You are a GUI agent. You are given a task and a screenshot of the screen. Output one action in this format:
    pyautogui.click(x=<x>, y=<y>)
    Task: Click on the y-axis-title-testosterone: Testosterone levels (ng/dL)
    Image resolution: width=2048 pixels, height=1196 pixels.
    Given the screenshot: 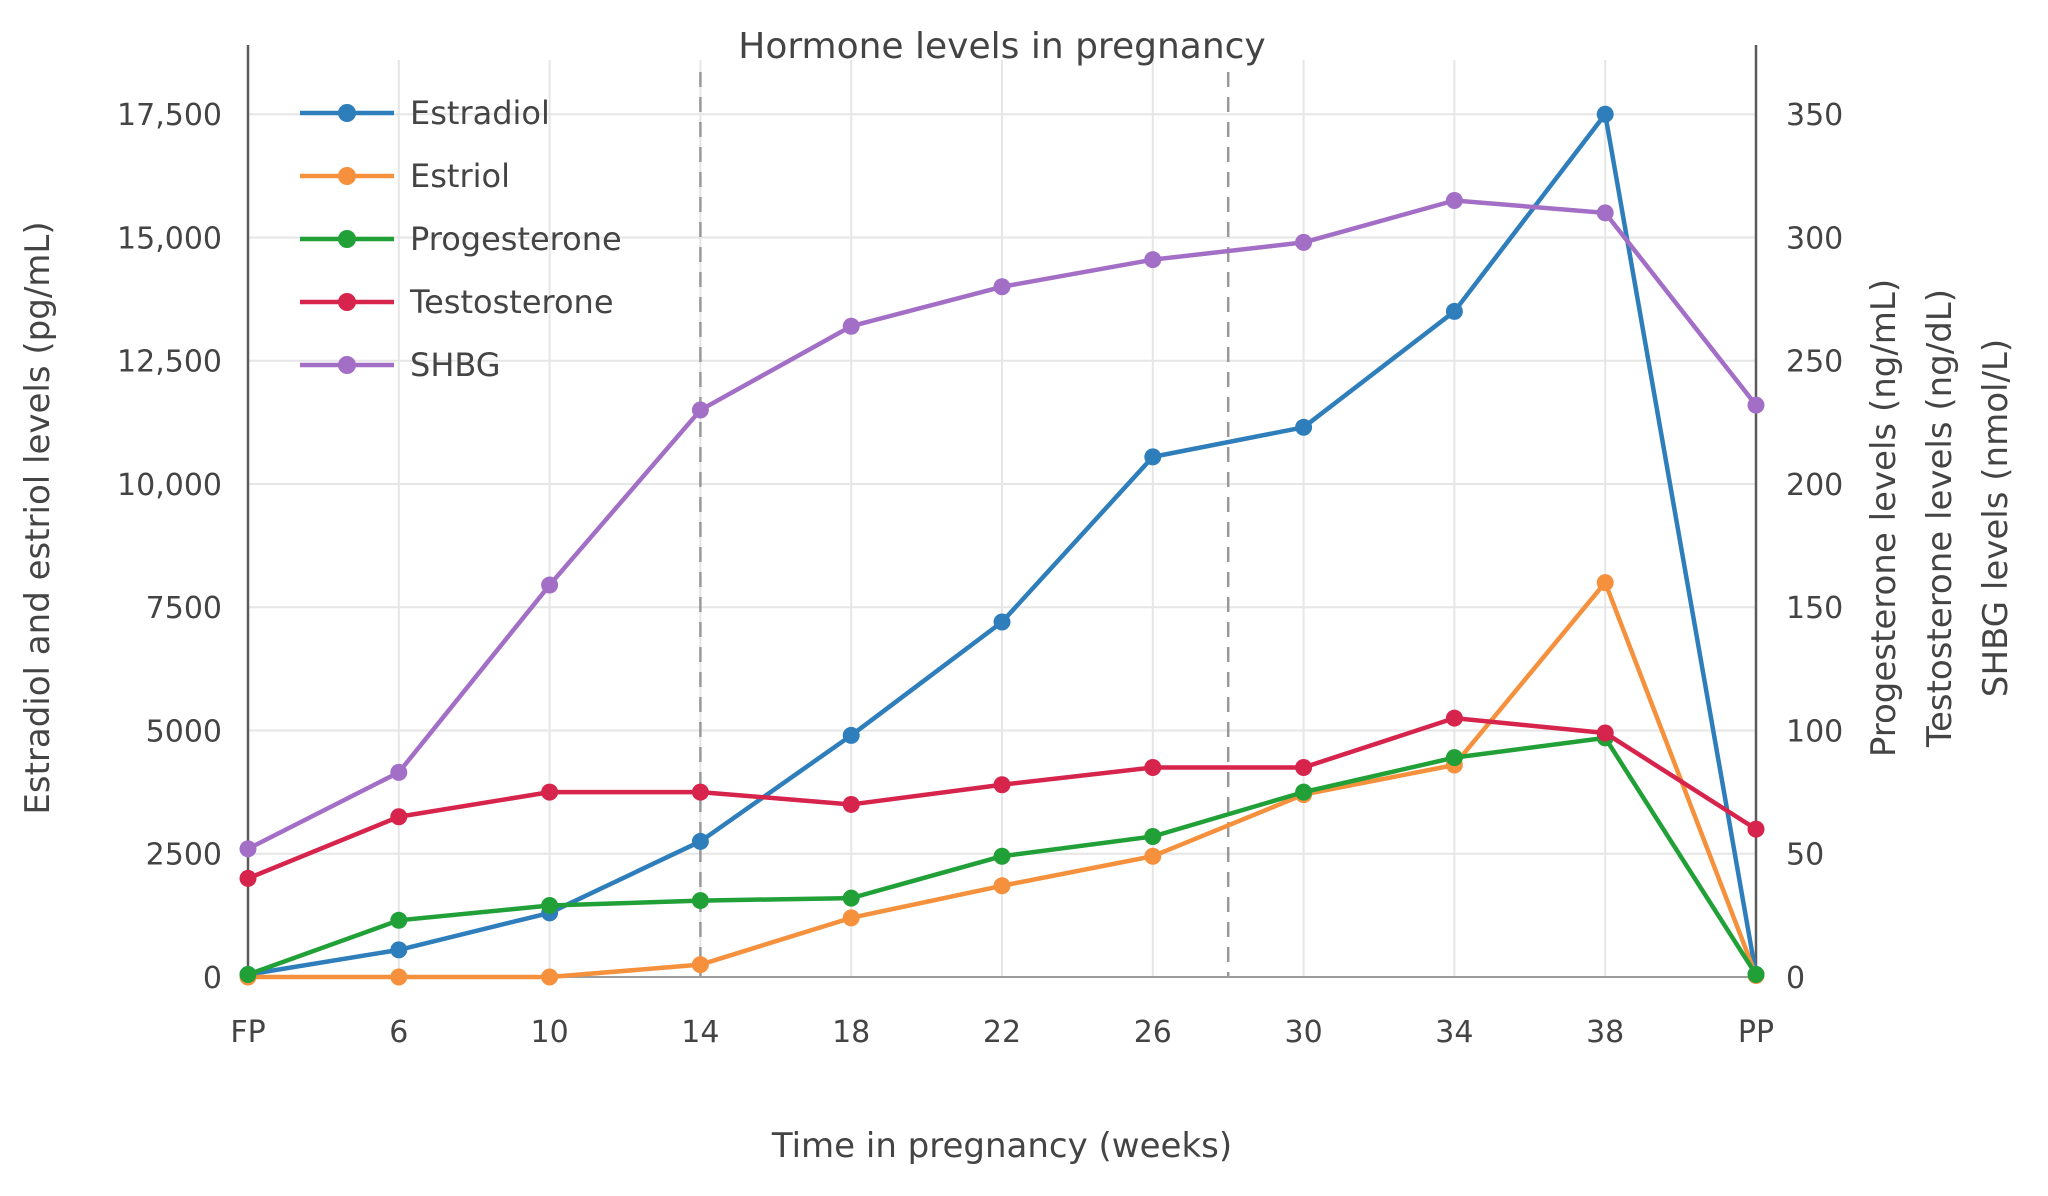 What is the action you would take?
    pyautogui.click(x=1940, y=518)
    